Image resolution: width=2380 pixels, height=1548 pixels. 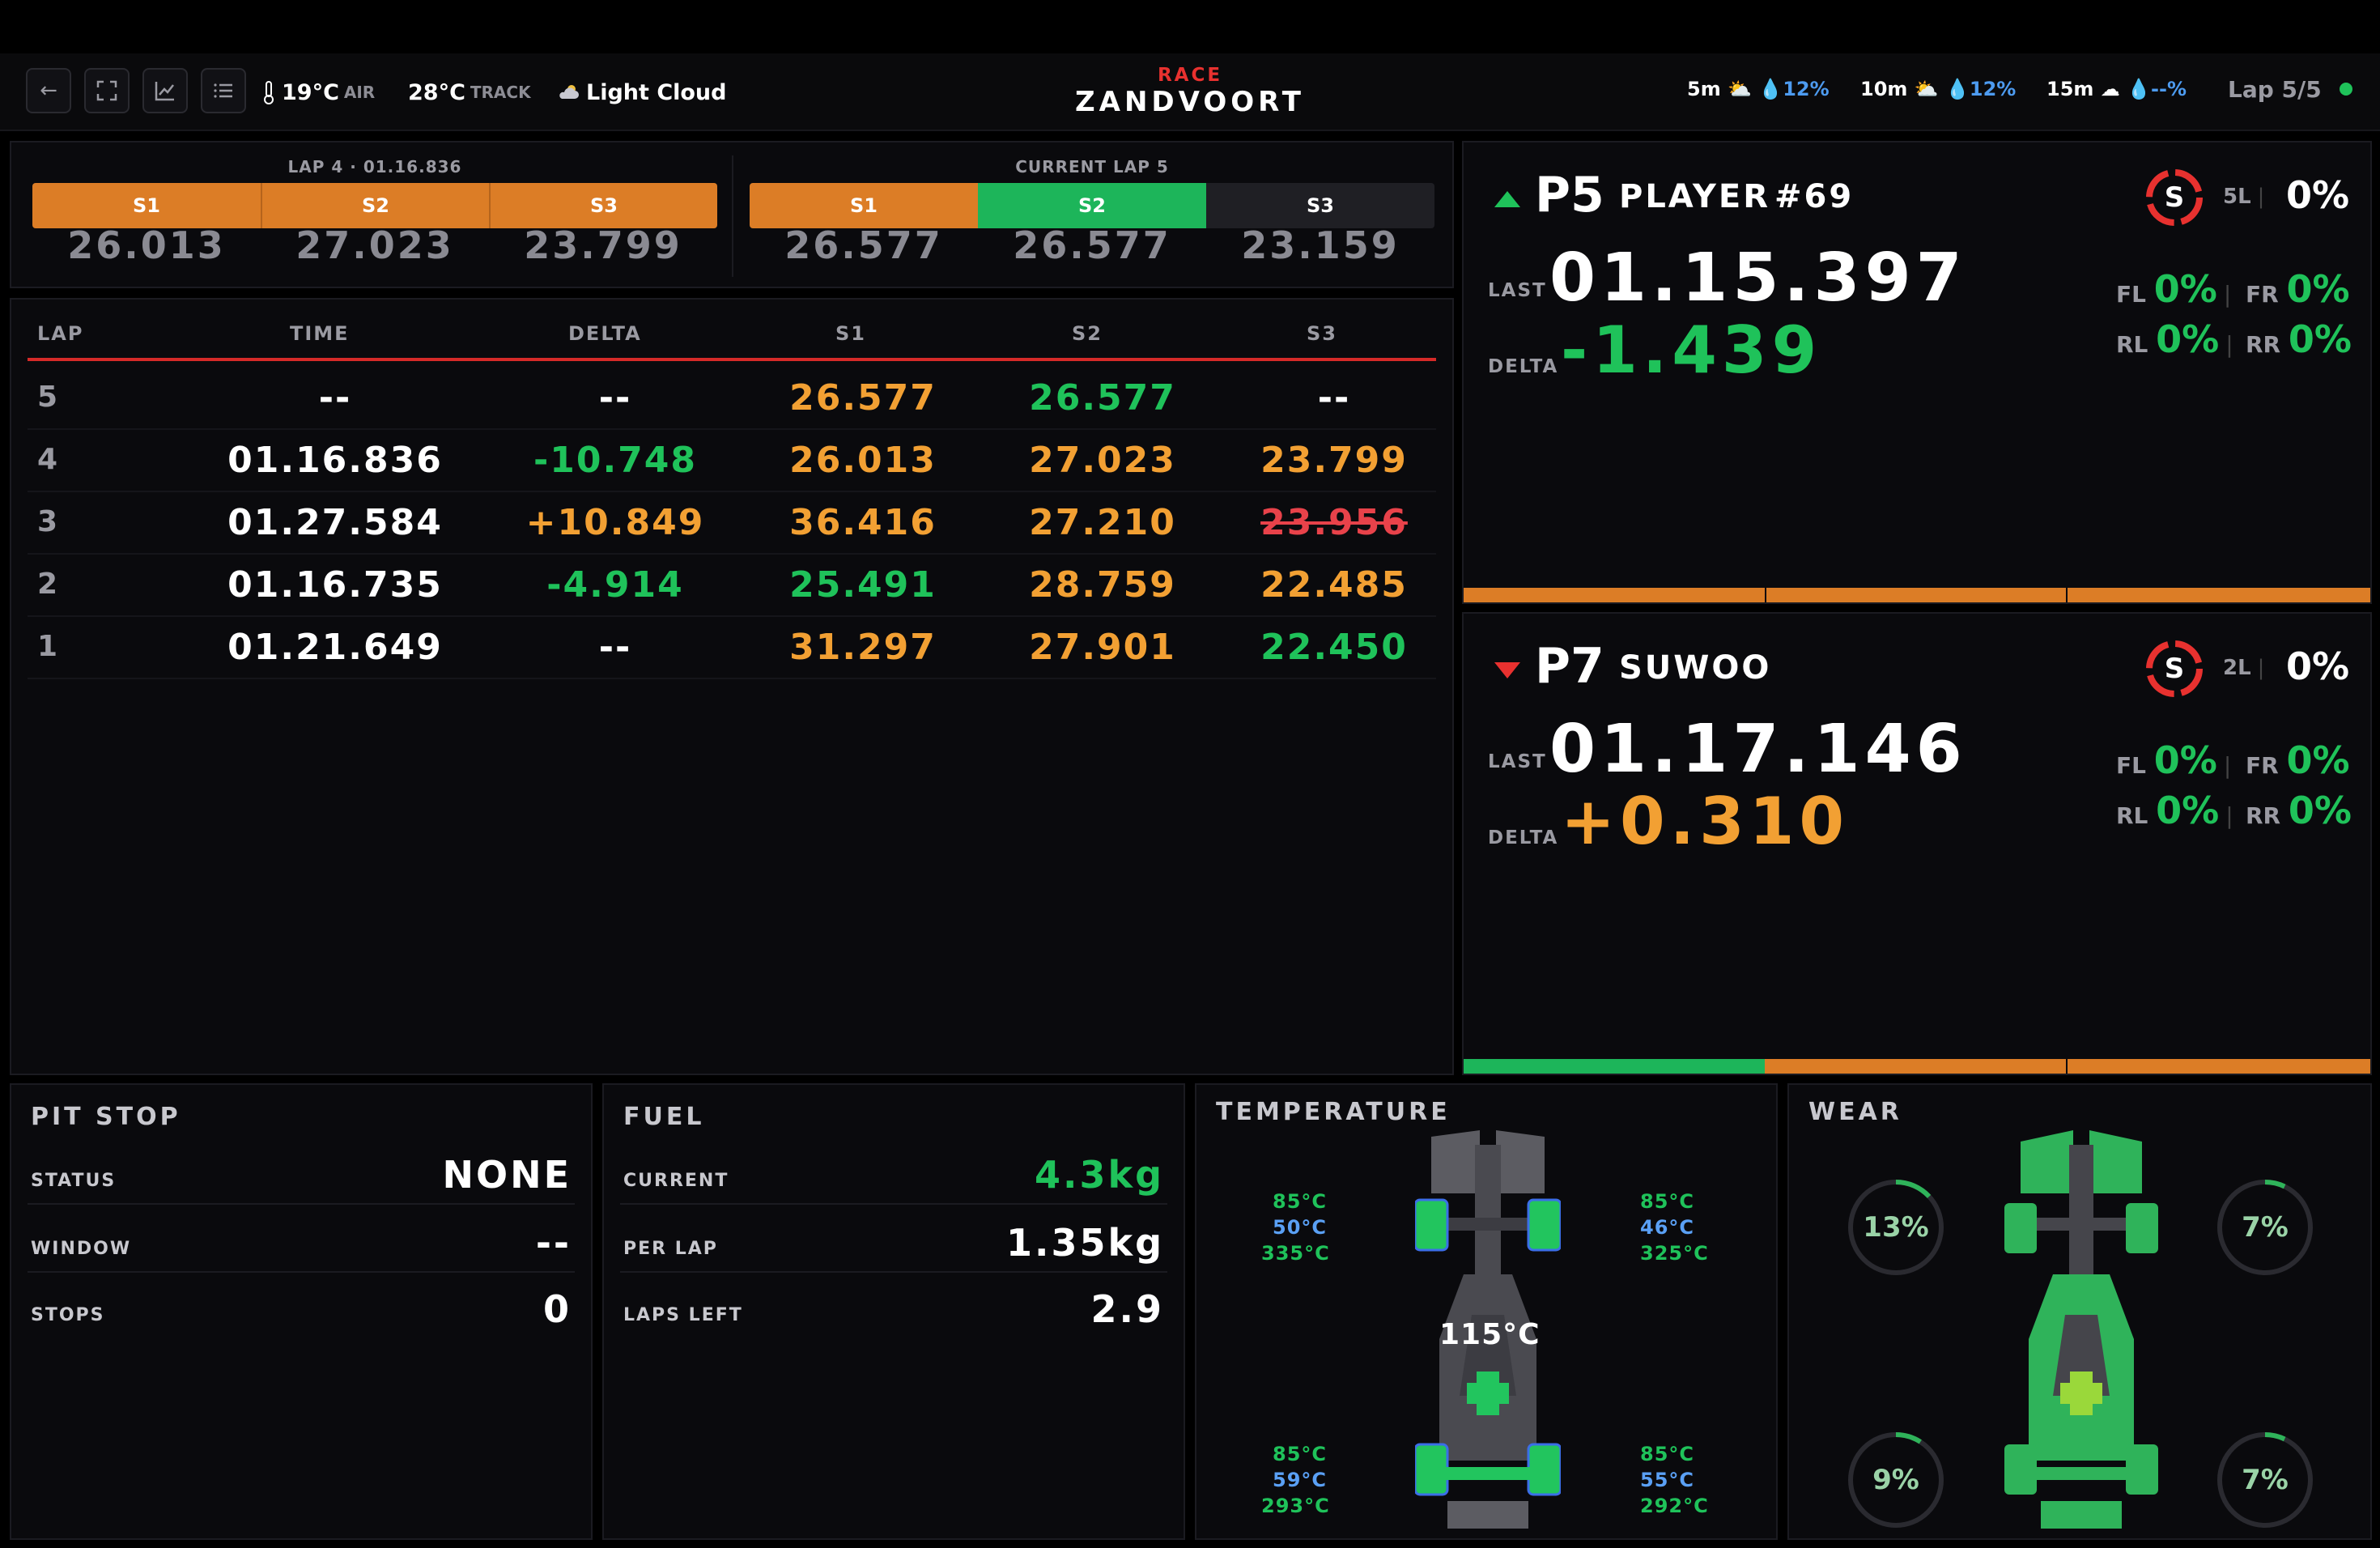 What do you see at coordinates (1758, 750) in the screenshot?
I see `last-lap-time: 01.17.146` at bounding box center [1758, 750].